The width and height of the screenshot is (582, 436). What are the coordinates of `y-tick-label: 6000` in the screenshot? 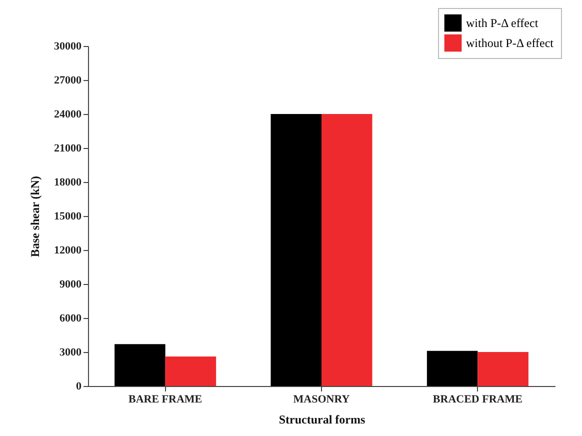 It's located at (71, 318).